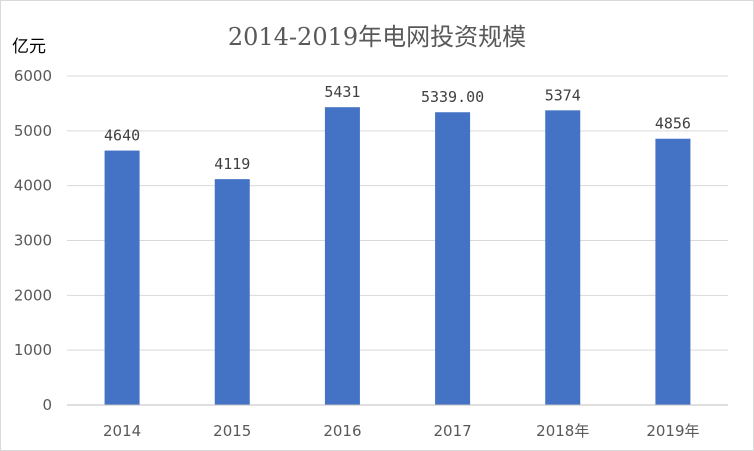 The width and height of the screenshot is (754, 451). I want to click on x-tick-label: 2015, so click(232, 431).